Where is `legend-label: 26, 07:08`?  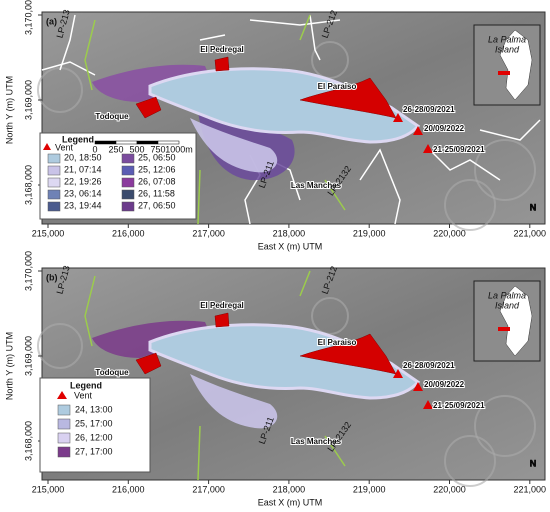 legend-label: 26, 07:08 is located at coordinates (157, 181).